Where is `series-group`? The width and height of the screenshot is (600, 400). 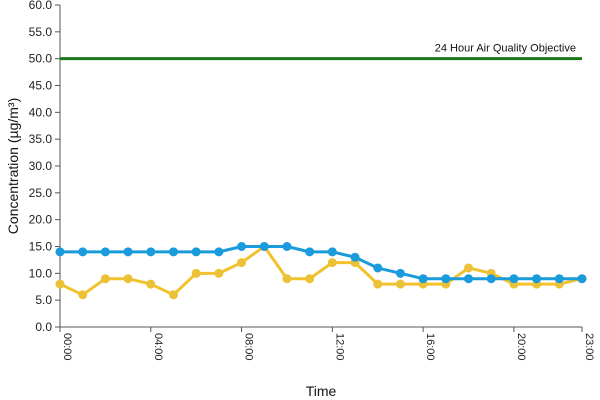 series-group is located at coordinates (321, 271).